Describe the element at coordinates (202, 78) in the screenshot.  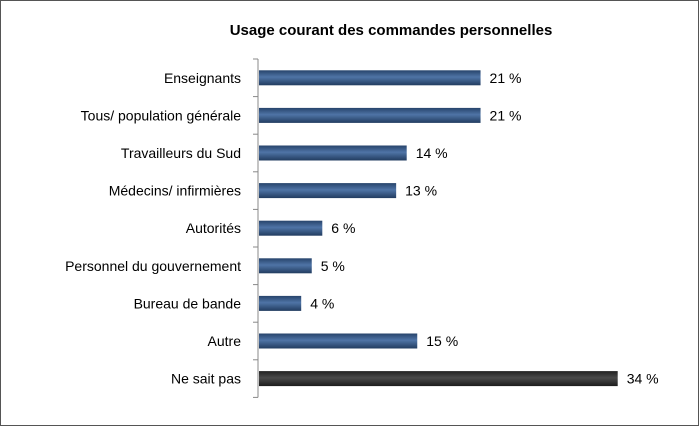
I see `category-label: Enseignants` at that location.